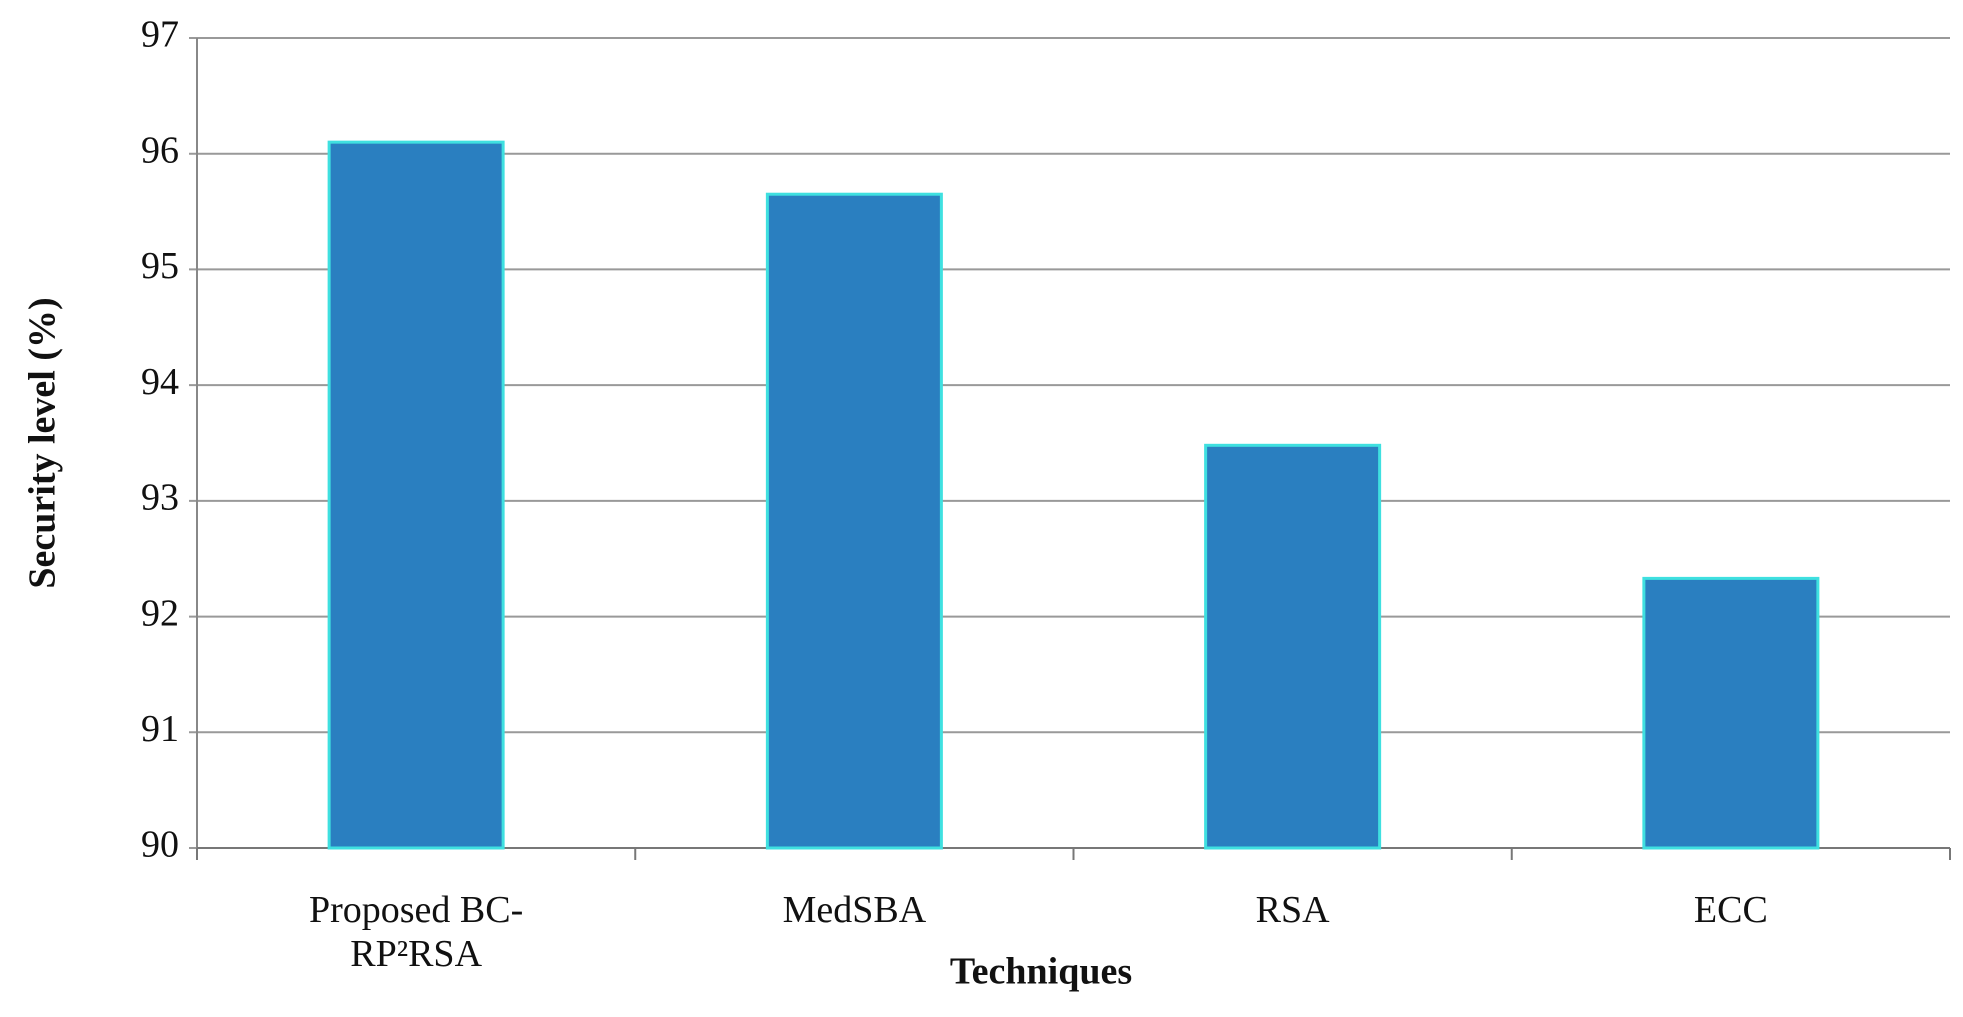  What do you see at coordinates (1041, 972) in the screenshot?
I see `x-axis-title: Techniques` at bounding box center [1041, 972].